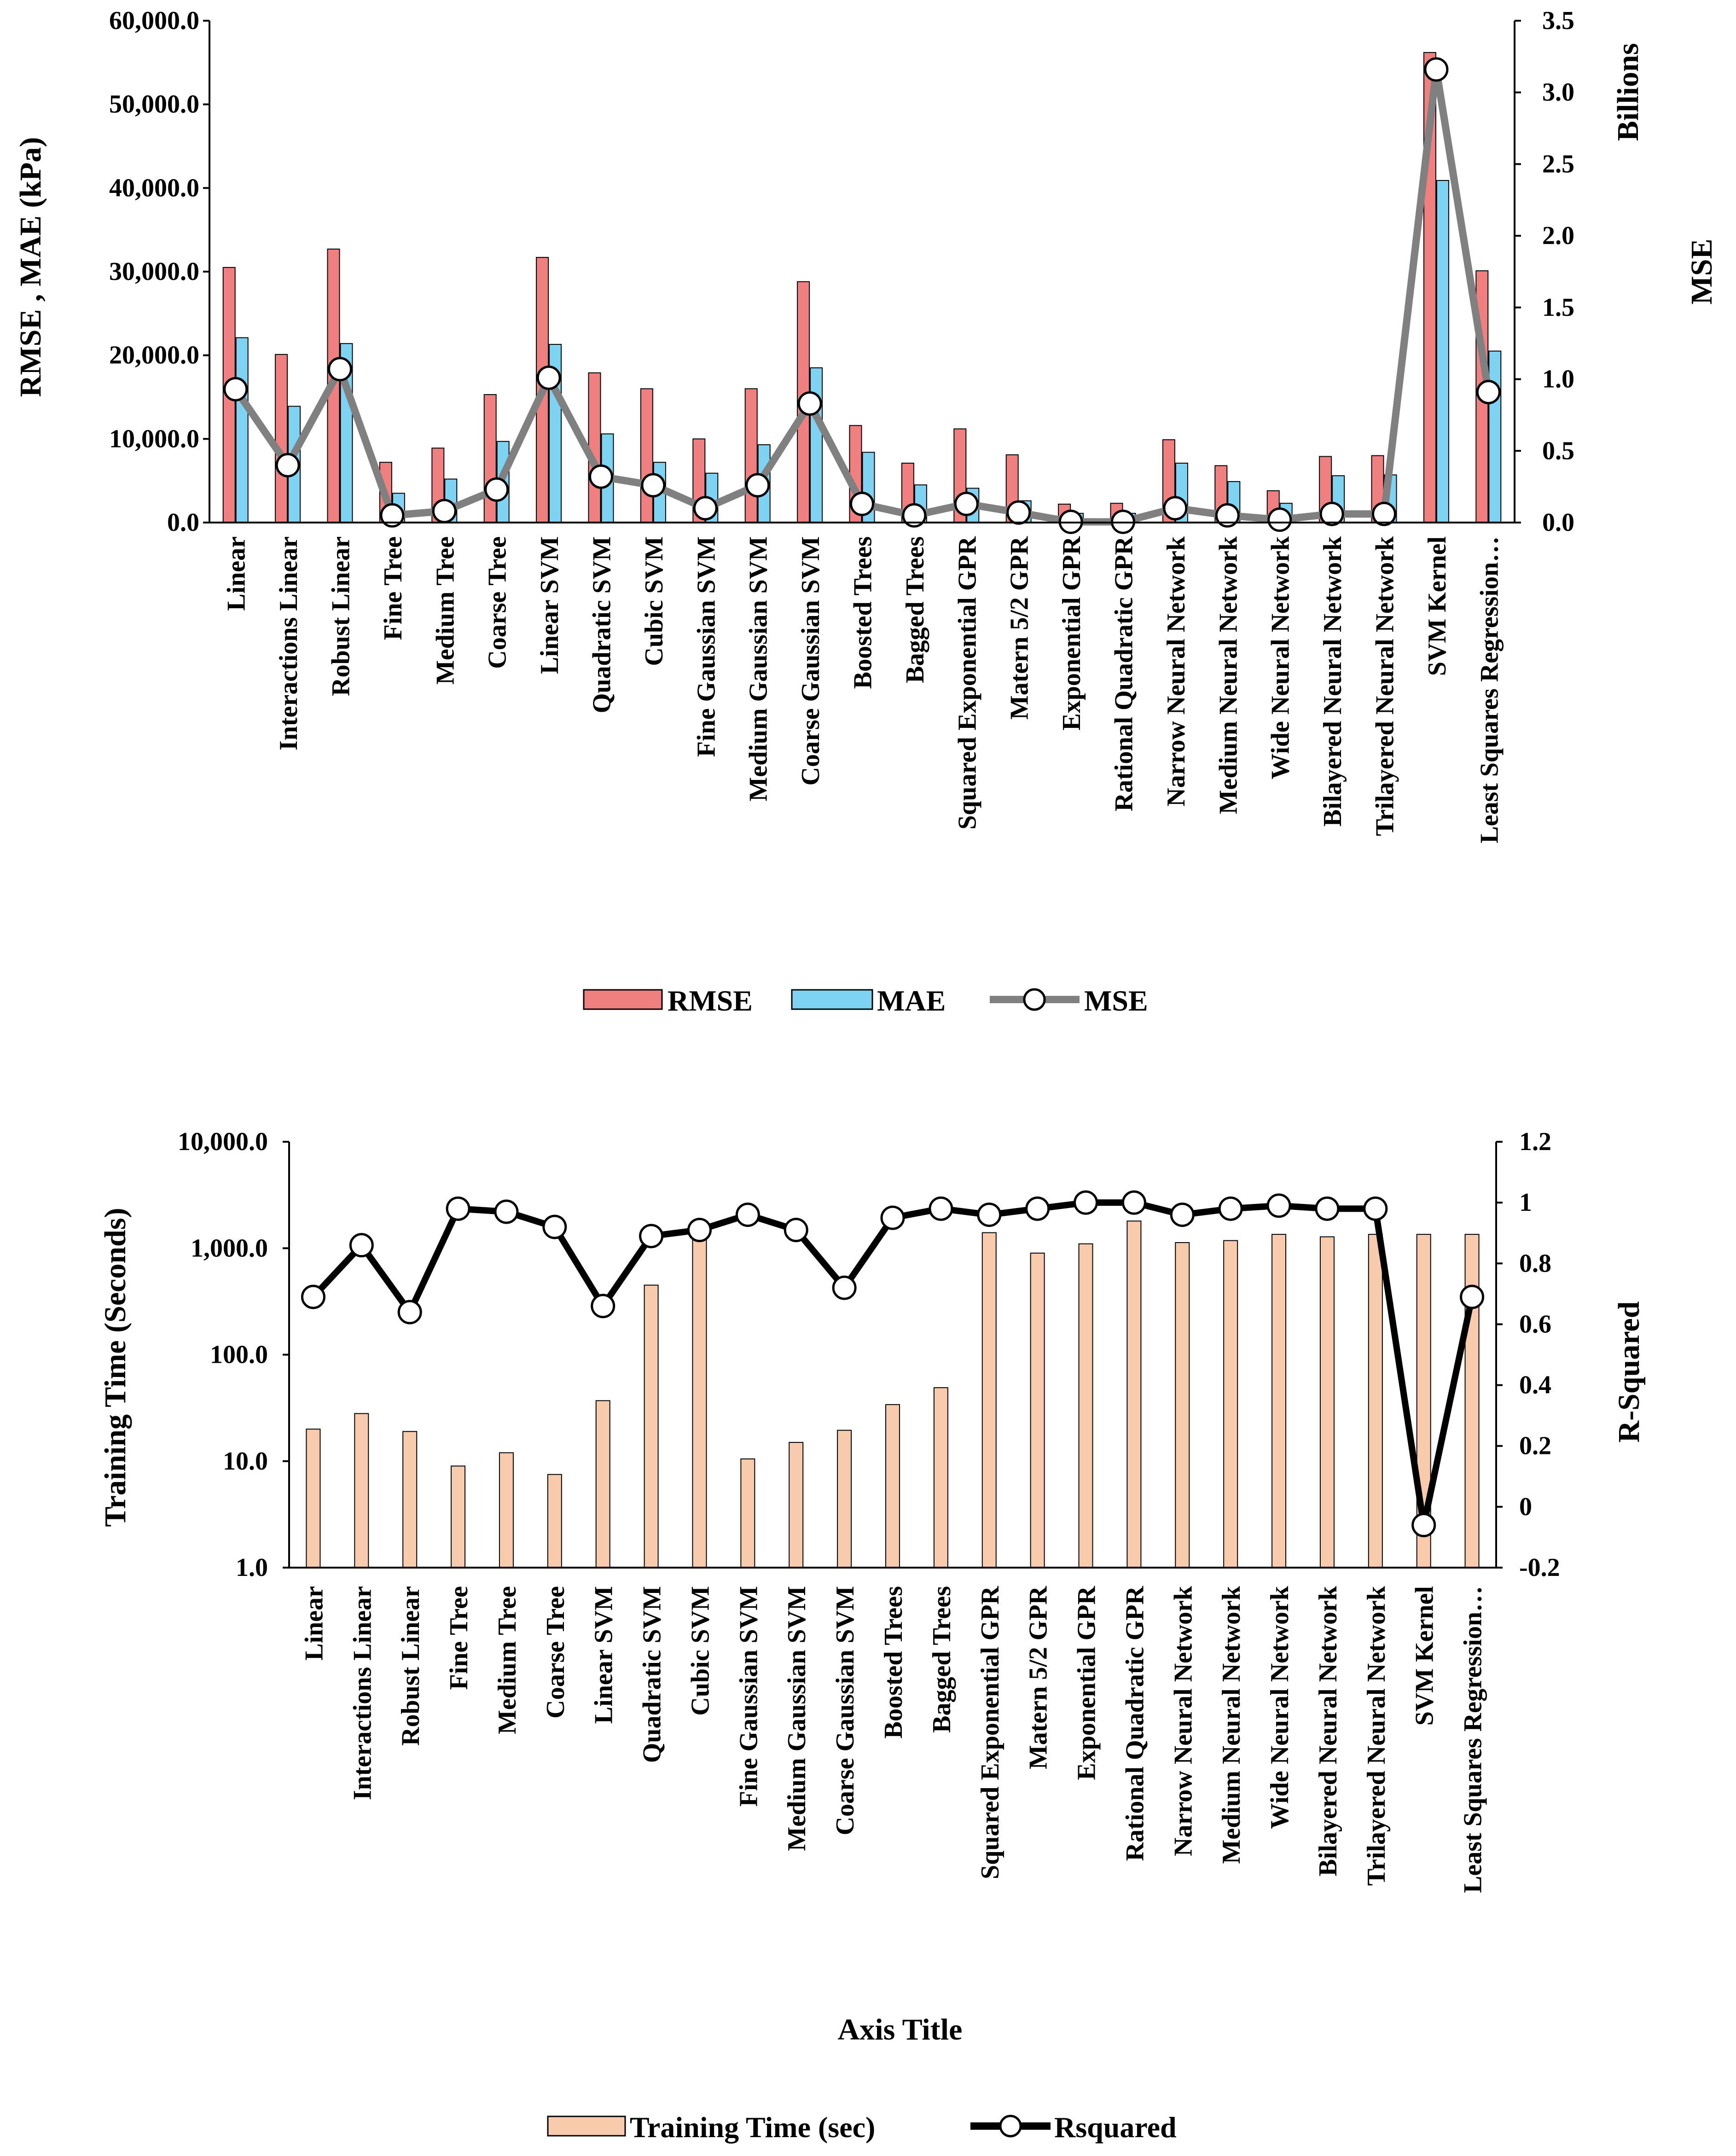 The height and width of the screenshot is (2156, 1736). What do you see at coordinates (183, 522) in the screenshot?
I see `c1-left-tick-label: 0.0` at bounding box center [183, 522].